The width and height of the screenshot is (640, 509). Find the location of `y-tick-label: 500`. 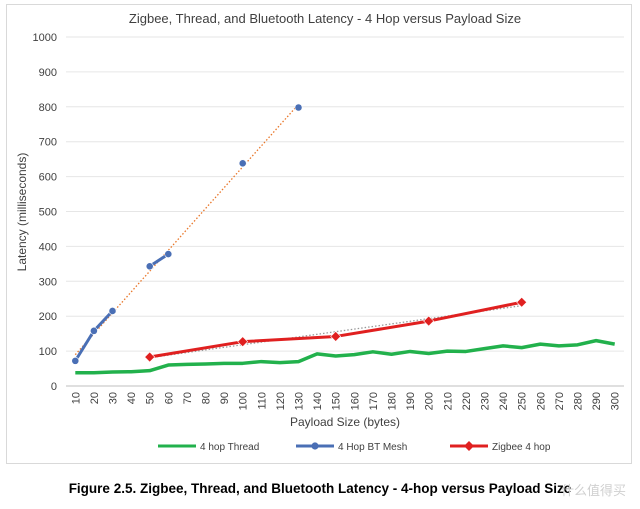

y-tick-label: 500 is located at coordinates (48, 213).